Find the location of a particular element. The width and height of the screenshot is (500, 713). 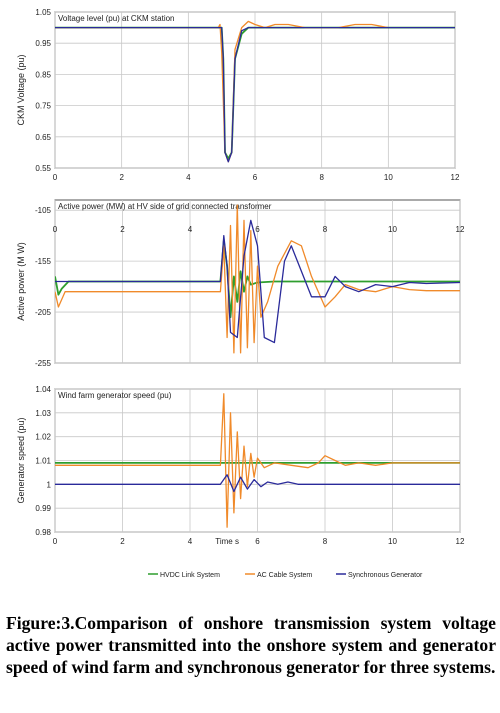

chart-title: Wind farm generator speed (pu) is located at coordinates (115, 395).